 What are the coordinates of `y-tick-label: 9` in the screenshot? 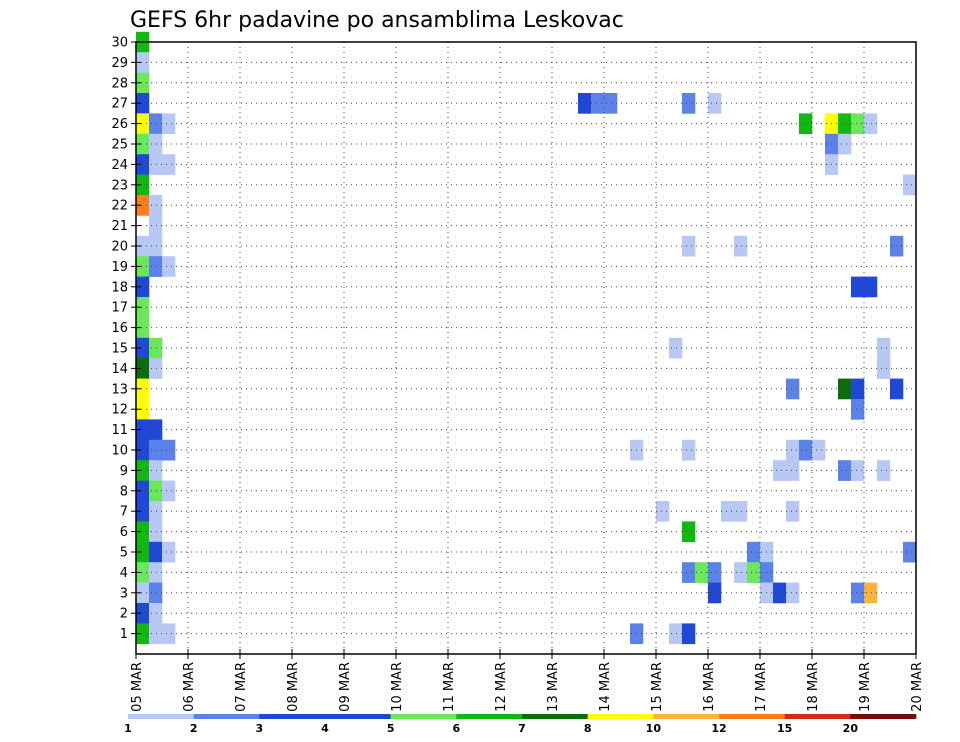 It's located at (124, 471).